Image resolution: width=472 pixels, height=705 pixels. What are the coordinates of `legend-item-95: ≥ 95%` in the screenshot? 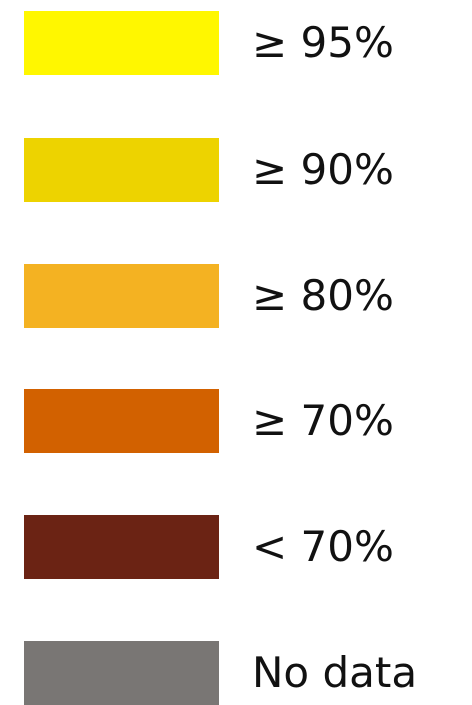 It's located at (236, 43).